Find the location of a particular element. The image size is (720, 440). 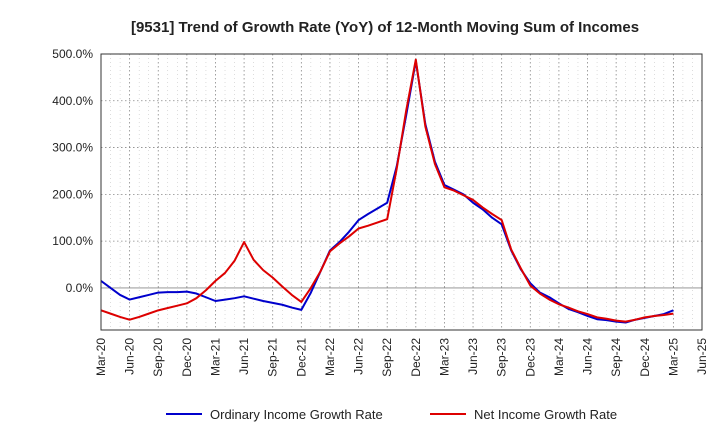

y-tick-label: 0.0% is located at coordinates (80, 288).